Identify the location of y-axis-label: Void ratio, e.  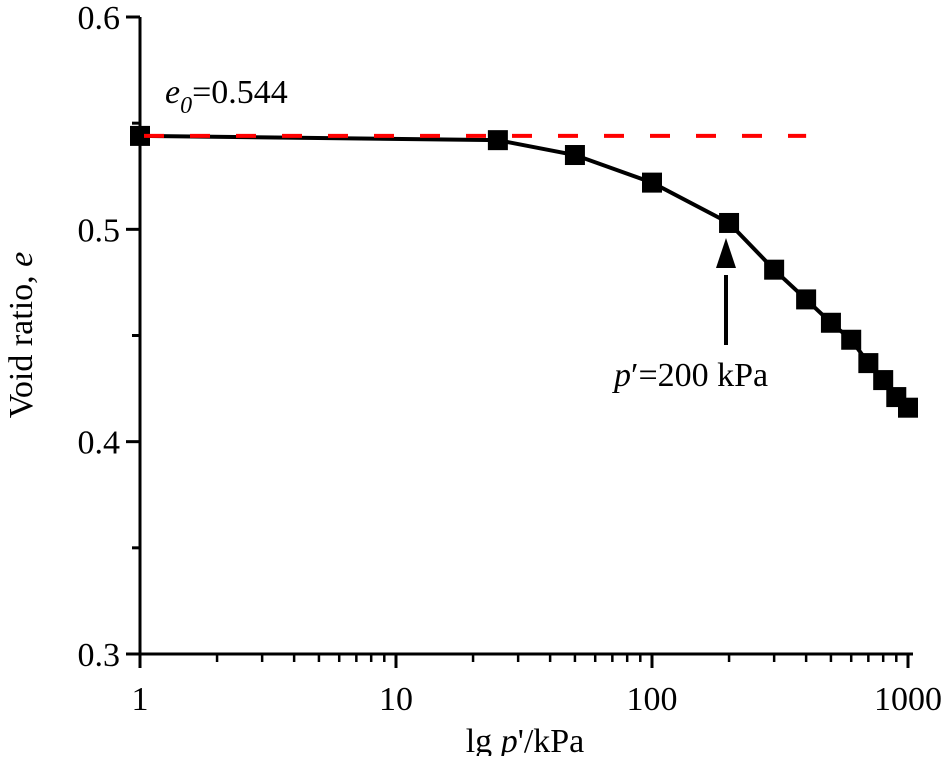
(21, 335).